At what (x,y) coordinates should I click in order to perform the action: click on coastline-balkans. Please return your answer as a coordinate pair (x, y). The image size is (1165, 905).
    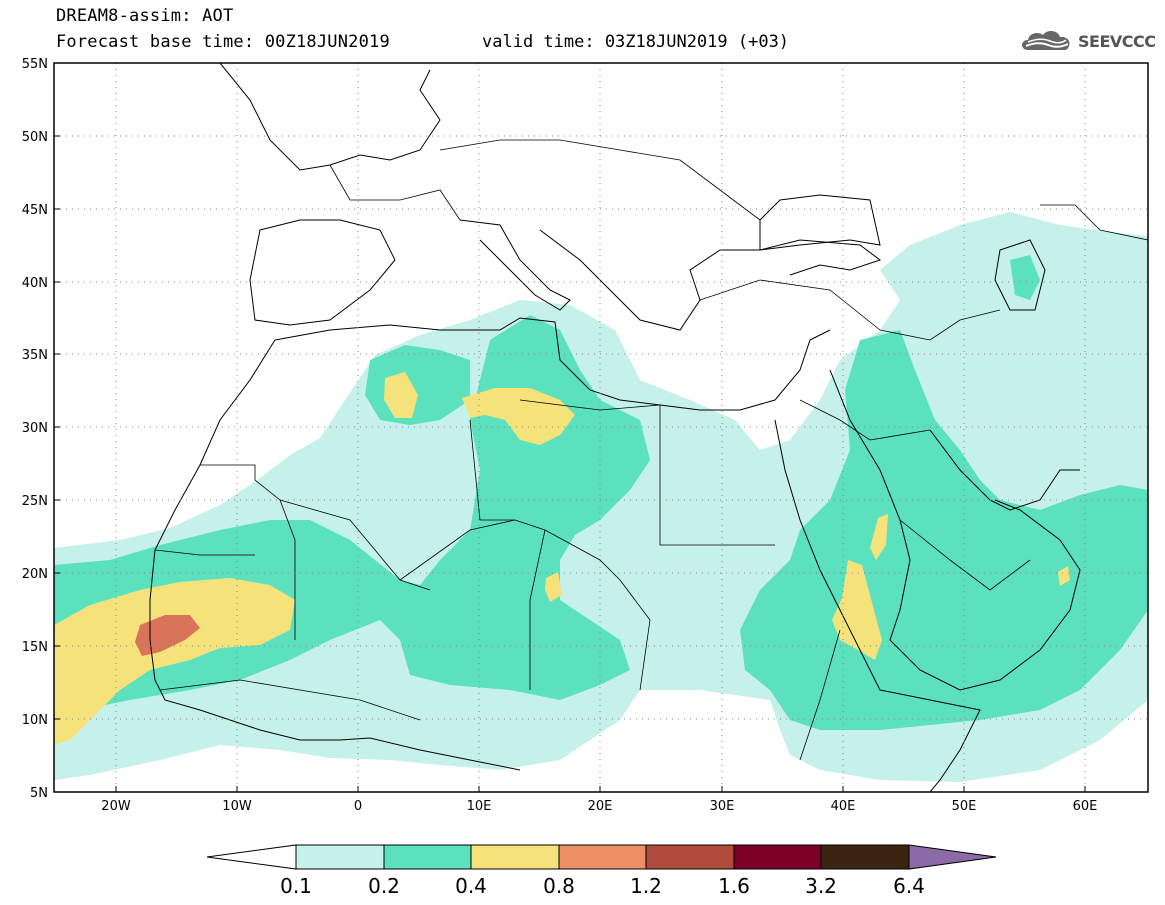
    Looking at the image, I should click on (710, 280).